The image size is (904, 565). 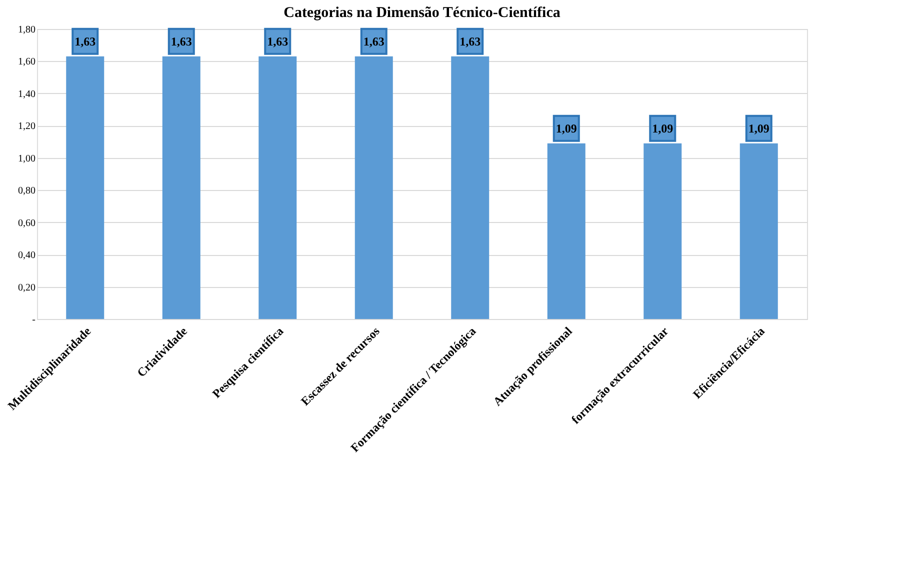 I want to click on y-tick-label: 0,80, so click(x=27, y=191).